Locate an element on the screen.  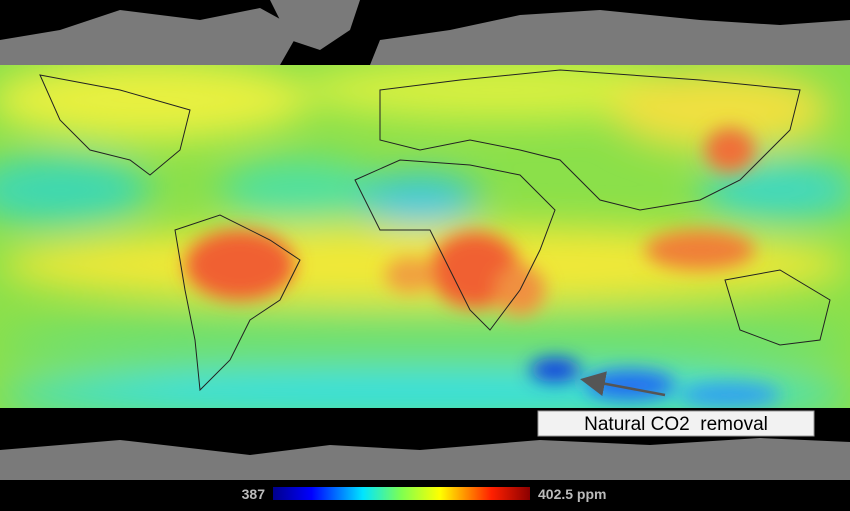
annotation-text: Natural CO2 removal is located at coordinates (676, 424).